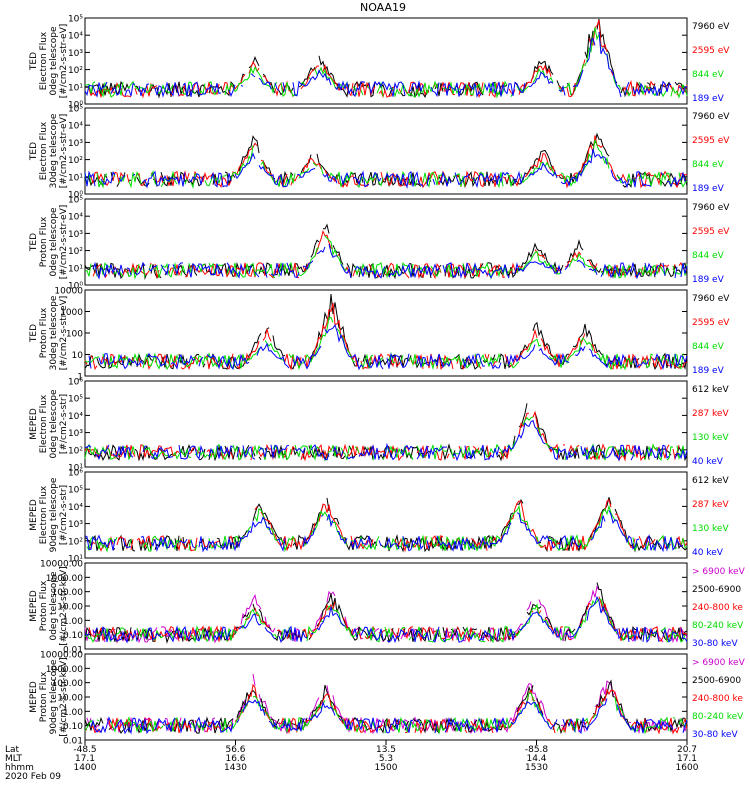 Image resolution: width=750 pixels, height=800 pixels. Describe the element at coordinates (718, 626) in the screenshot. I see `legend-entry: 80-240 keV` at that location.